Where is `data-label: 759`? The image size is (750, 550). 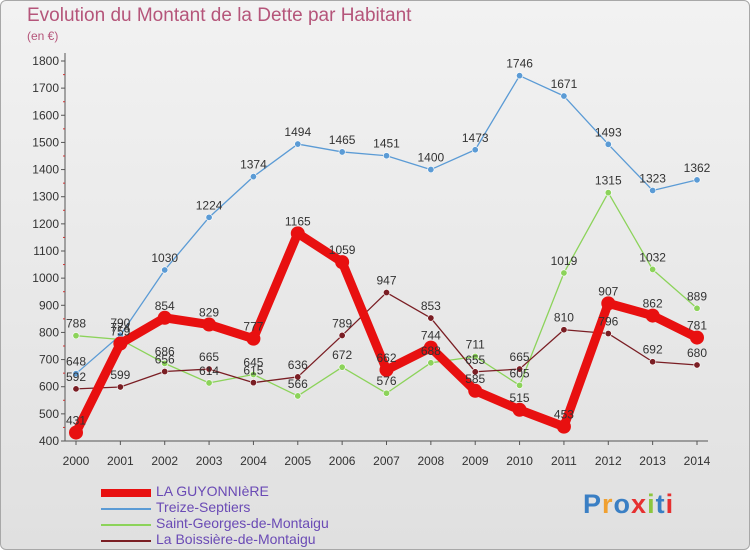
data-label: 759 is located at coordinates (120, 332).